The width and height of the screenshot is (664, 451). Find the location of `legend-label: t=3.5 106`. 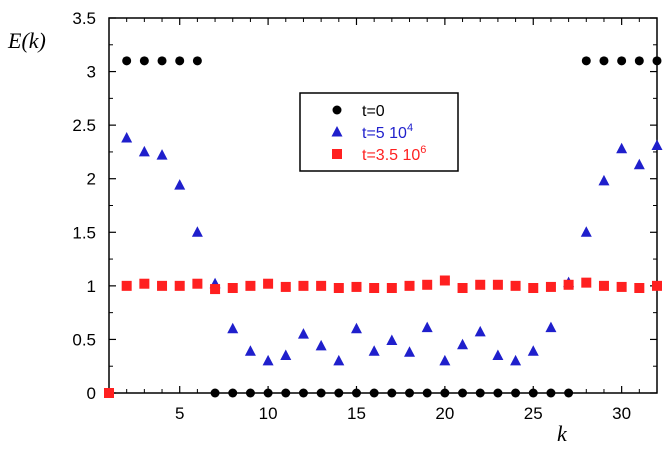

legend-label: t=3.5 106 is located at coordinates (394, 154).